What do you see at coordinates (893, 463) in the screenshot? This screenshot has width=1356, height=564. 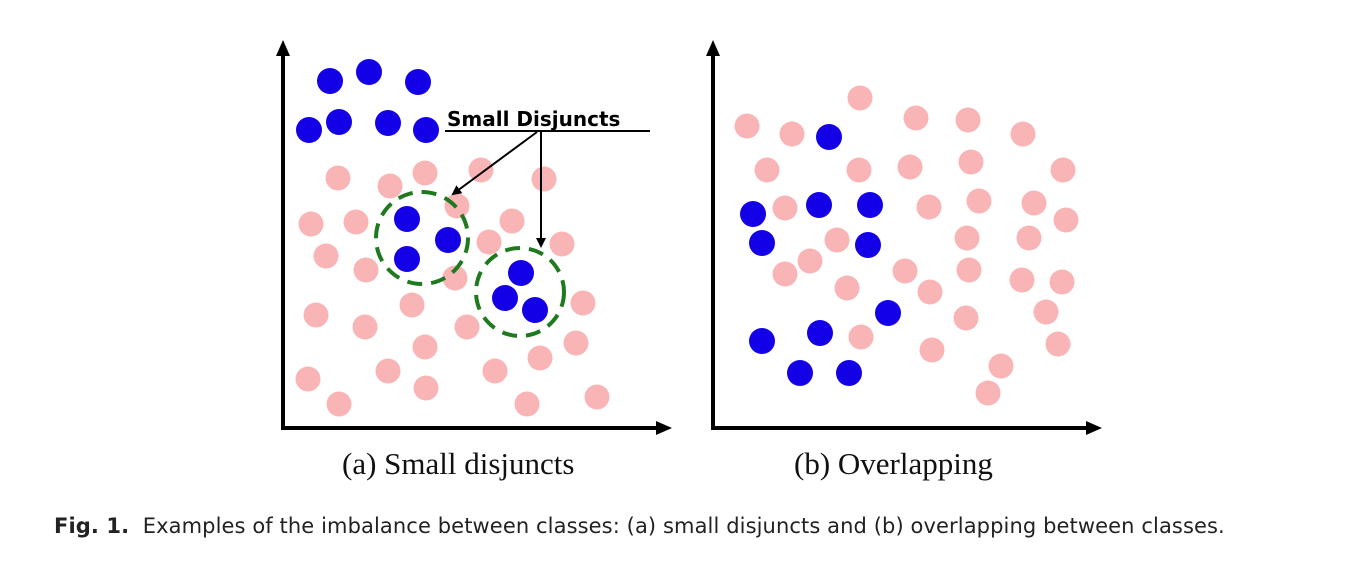 I see `panel-b-caption: (b) Overlapping` at bounding box center [893, 463].